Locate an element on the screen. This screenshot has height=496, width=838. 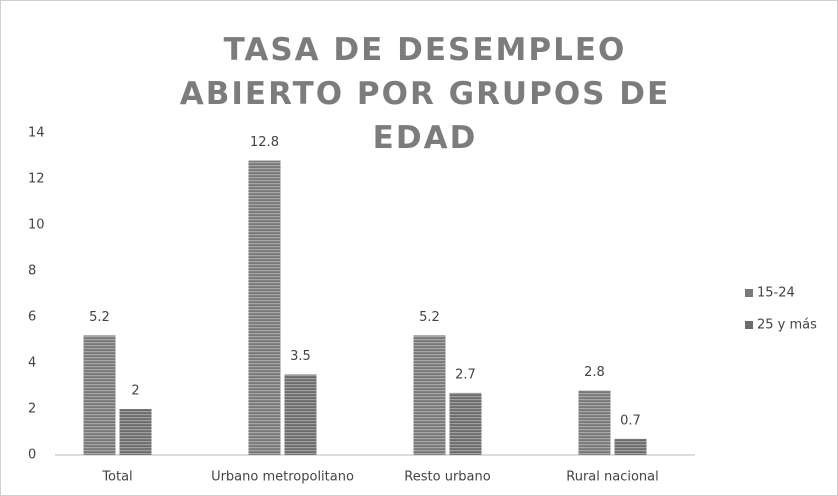
x-tick-label: Resto urbano is located at coordinates (447, 477).